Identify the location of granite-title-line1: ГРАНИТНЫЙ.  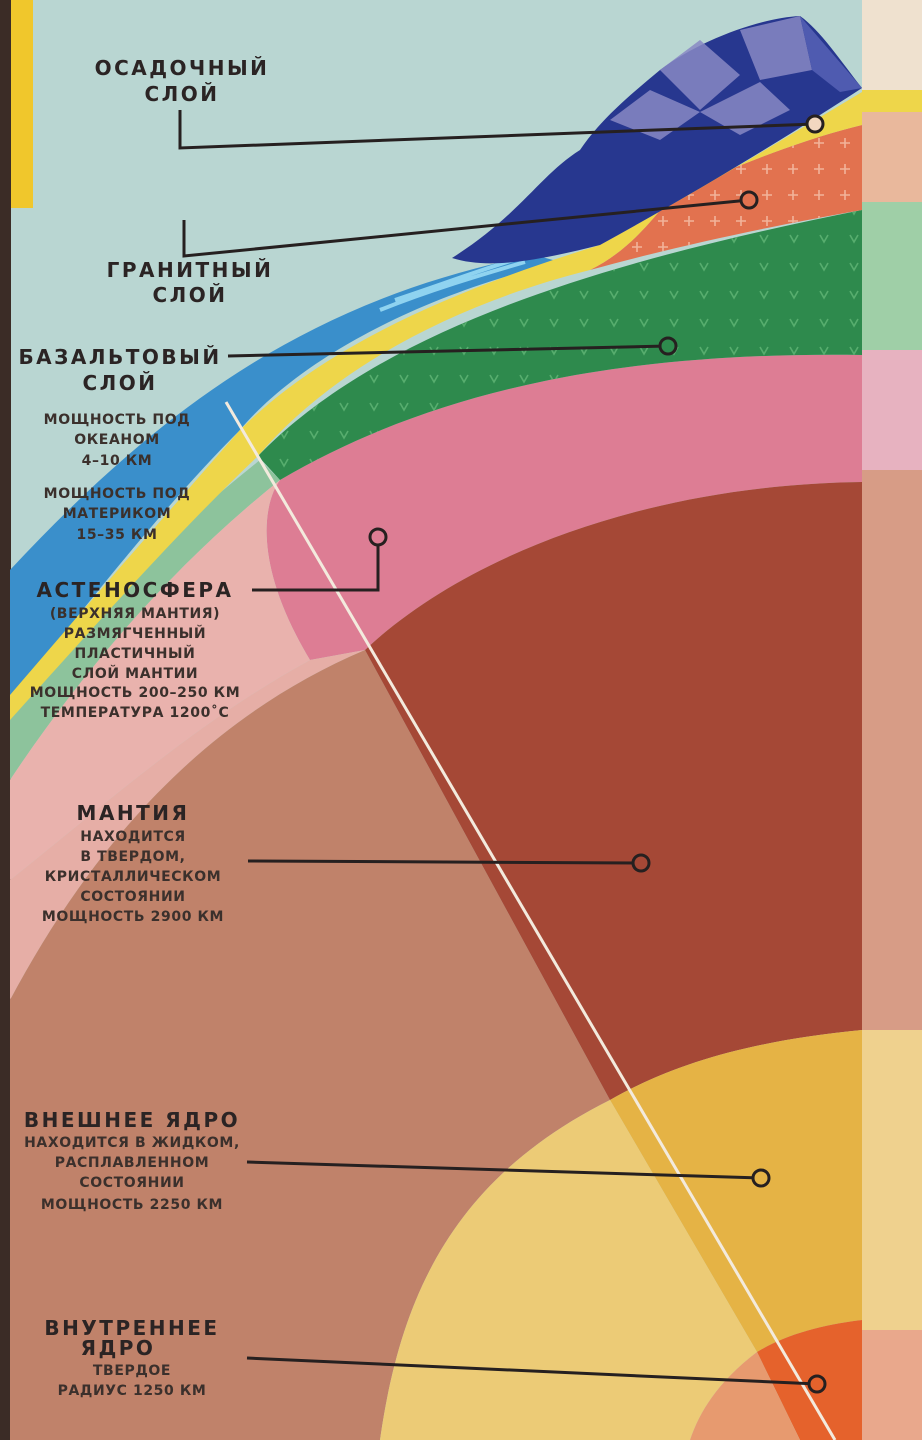
(190, 270).